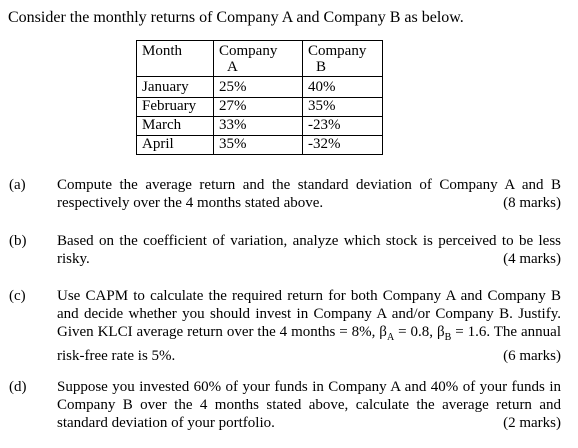  What do you see at coordinates (17, 185) in the screenshot?
I see `question-label: (a)` at bounding box center [17, 185].